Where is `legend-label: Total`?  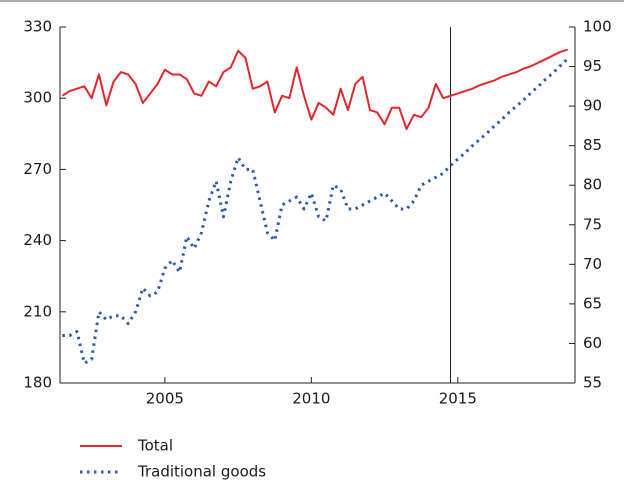 legend-label: Total is located at coordinates (155, 446).